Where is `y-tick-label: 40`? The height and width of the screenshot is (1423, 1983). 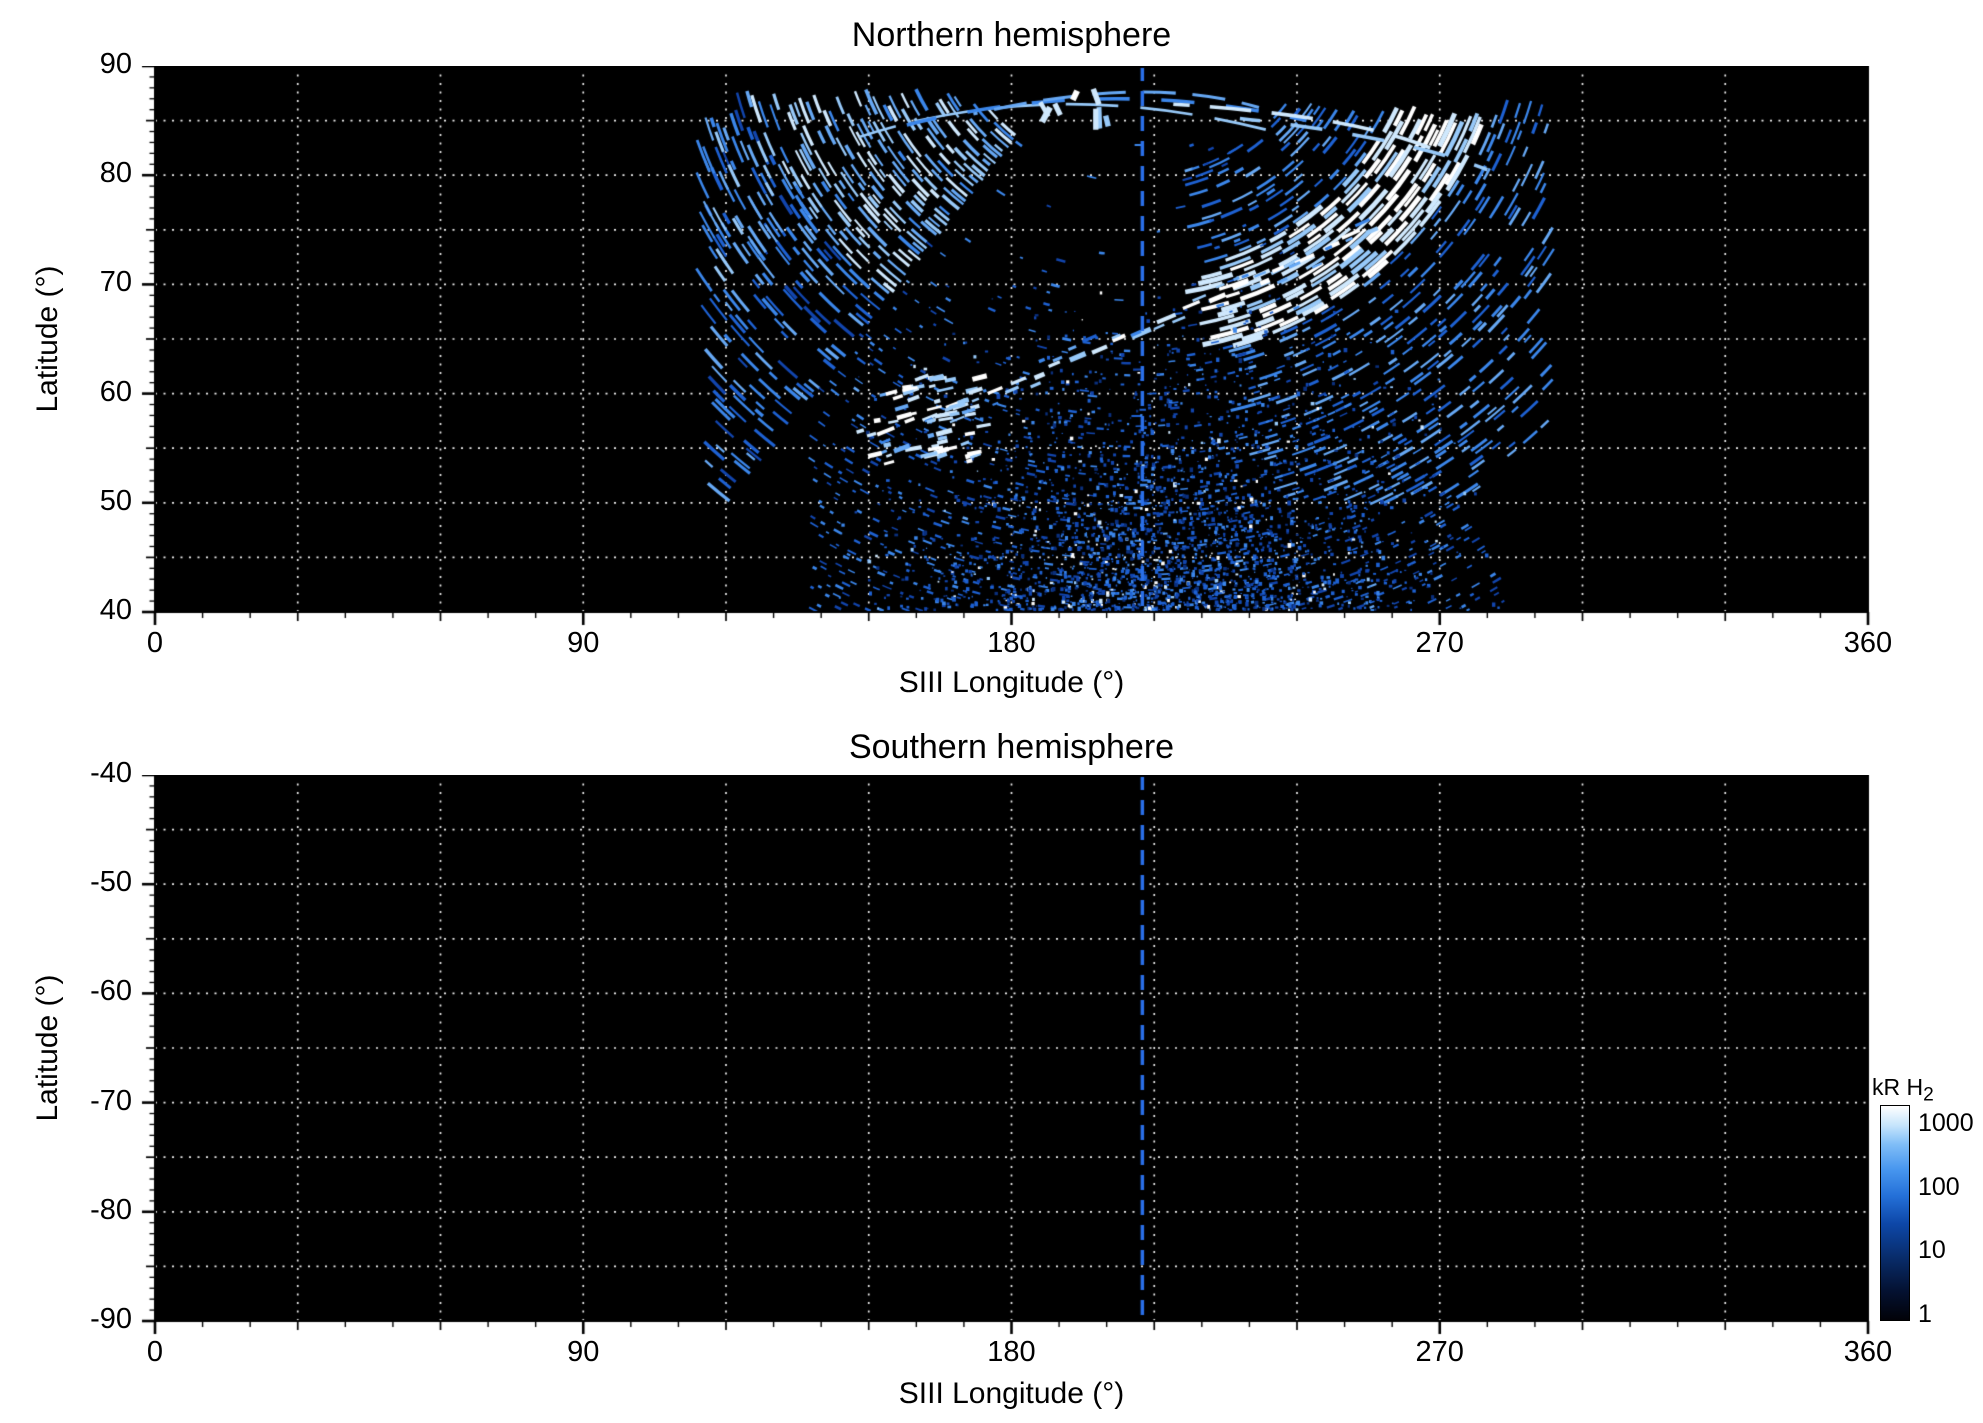
y-tick-label: 40 is located at coordinates (115, 610).